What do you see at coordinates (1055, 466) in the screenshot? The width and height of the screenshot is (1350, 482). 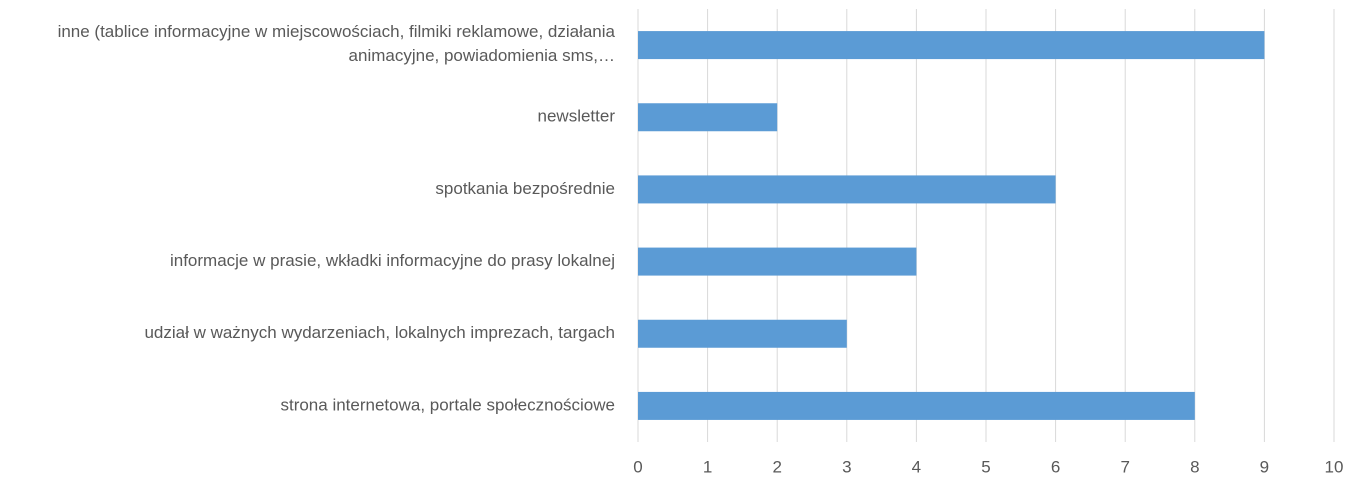 I see `x-tick-label: 6` at bounding box center [1055, 466].